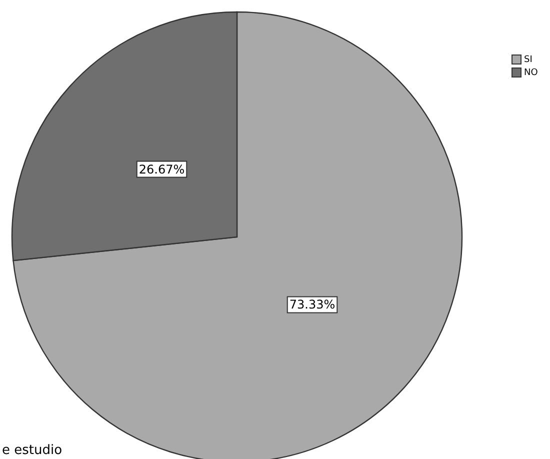 Image resolution: width=550 pixels, height=459 pixels. I want to click on text: e estudio, so click(32, 450).